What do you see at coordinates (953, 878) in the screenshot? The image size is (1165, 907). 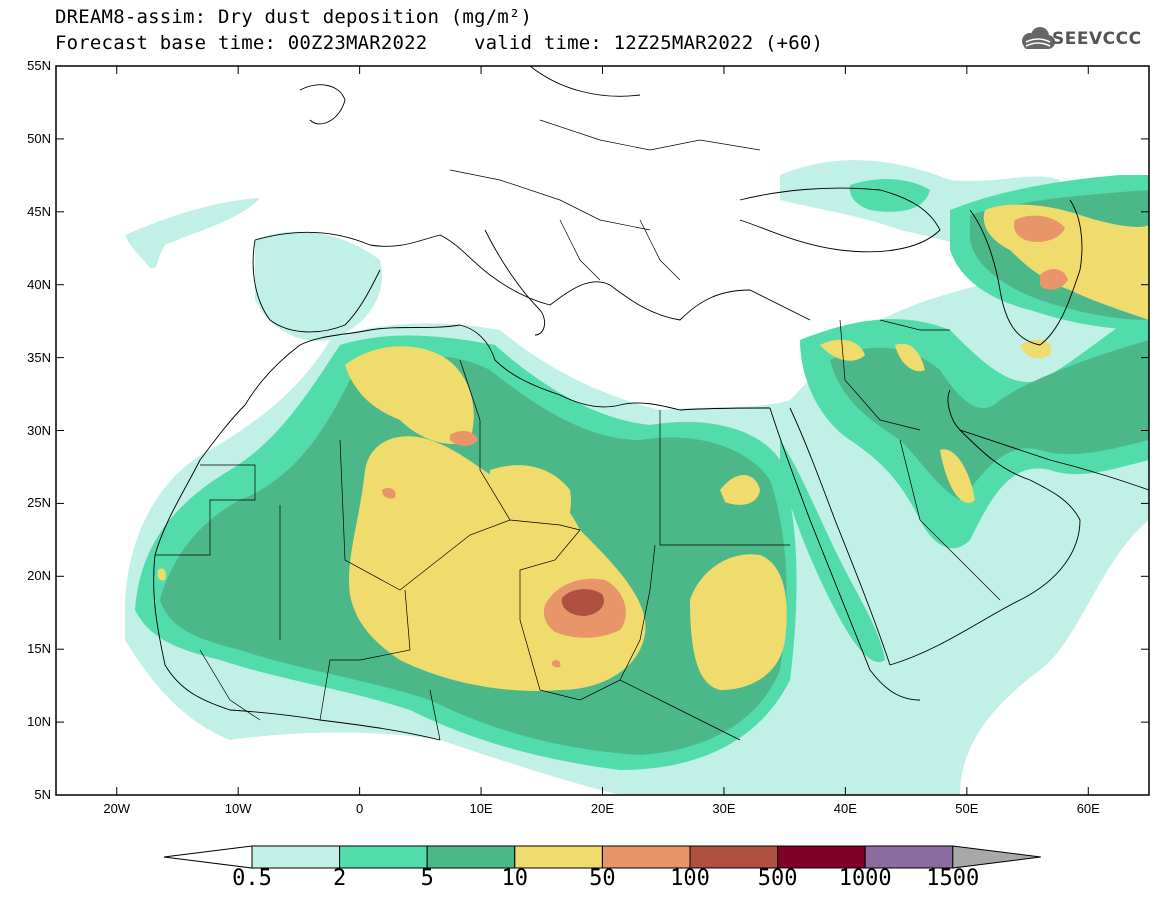 I see `colorbar-level-label: 1500` at bounding box center [953, 878].